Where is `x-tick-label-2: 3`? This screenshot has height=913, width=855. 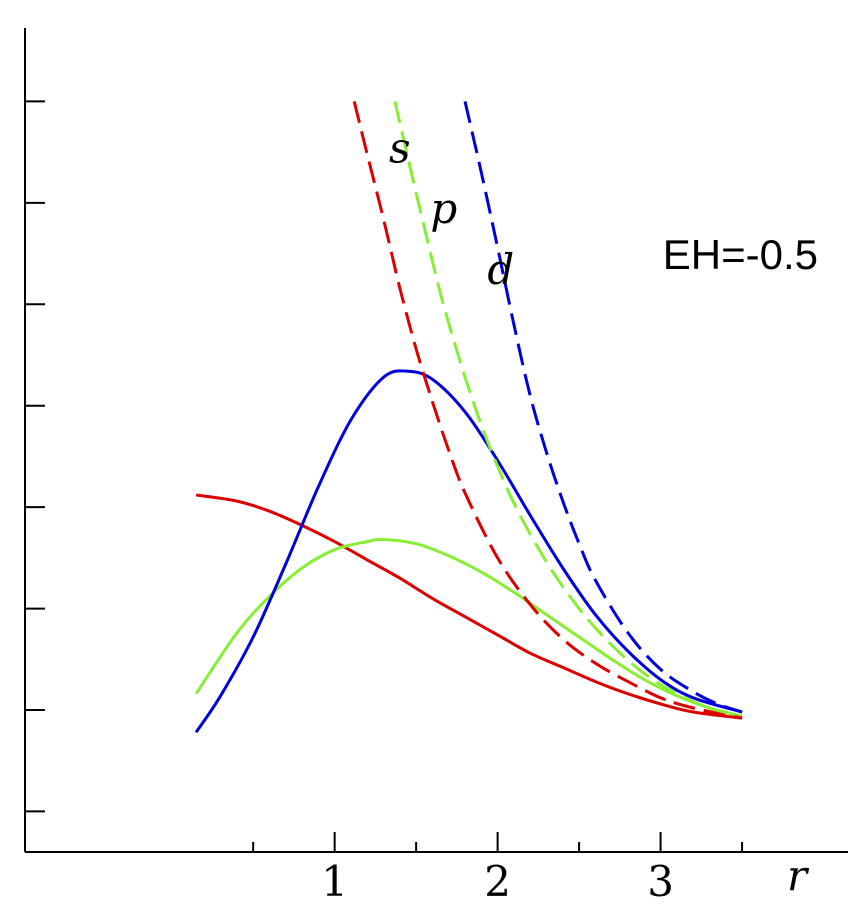
x-tick-label-2: 3 is located at coordinates (660, 881).